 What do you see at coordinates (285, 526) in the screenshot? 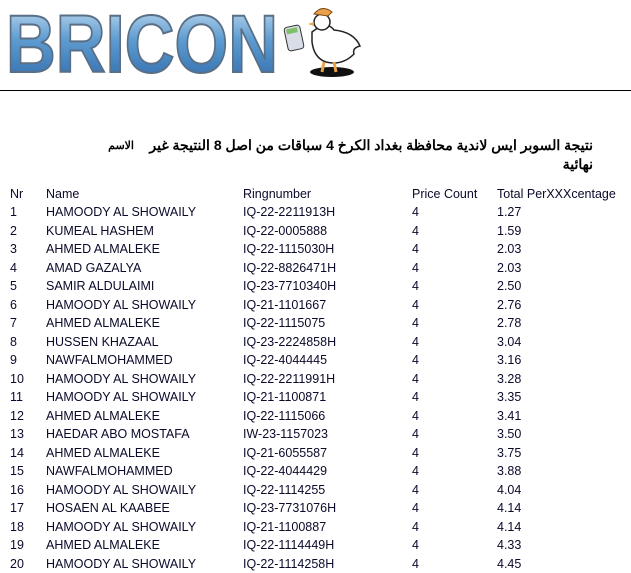
I see `cell-ringnumber: IQ-21-1100887` at bounding box center [285, 526].